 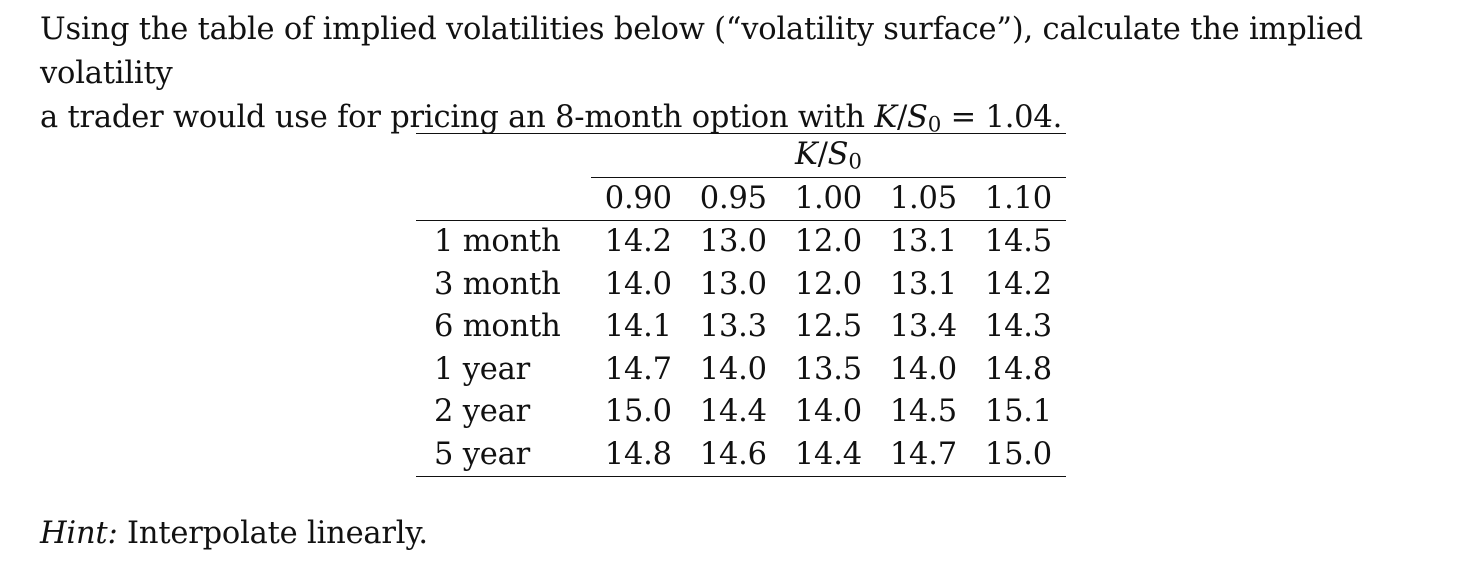 What do you see at coordinates (1002, 117) in the screenshot?
I see `problem-line-2-suffix: = 1.04.` at bounding box center [1002, 117].